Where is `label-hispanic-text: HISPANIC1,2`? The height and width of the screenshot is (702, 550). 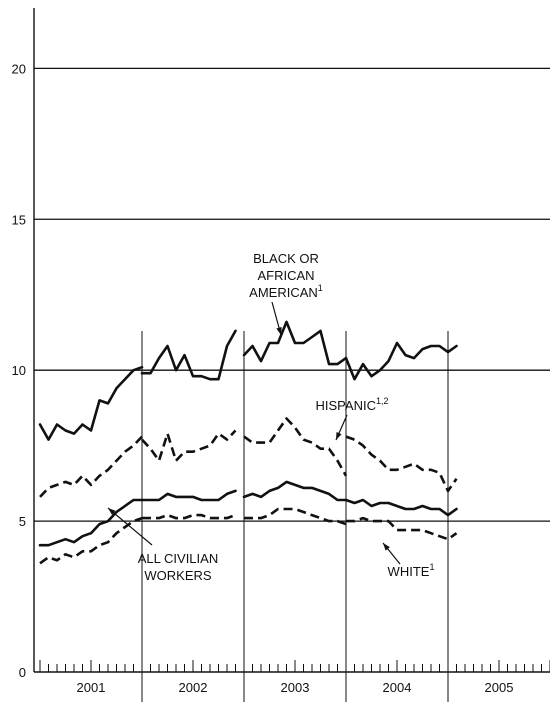
label-hispanic-text: HISPANIC1,2 is located at coordinates (352, 404).